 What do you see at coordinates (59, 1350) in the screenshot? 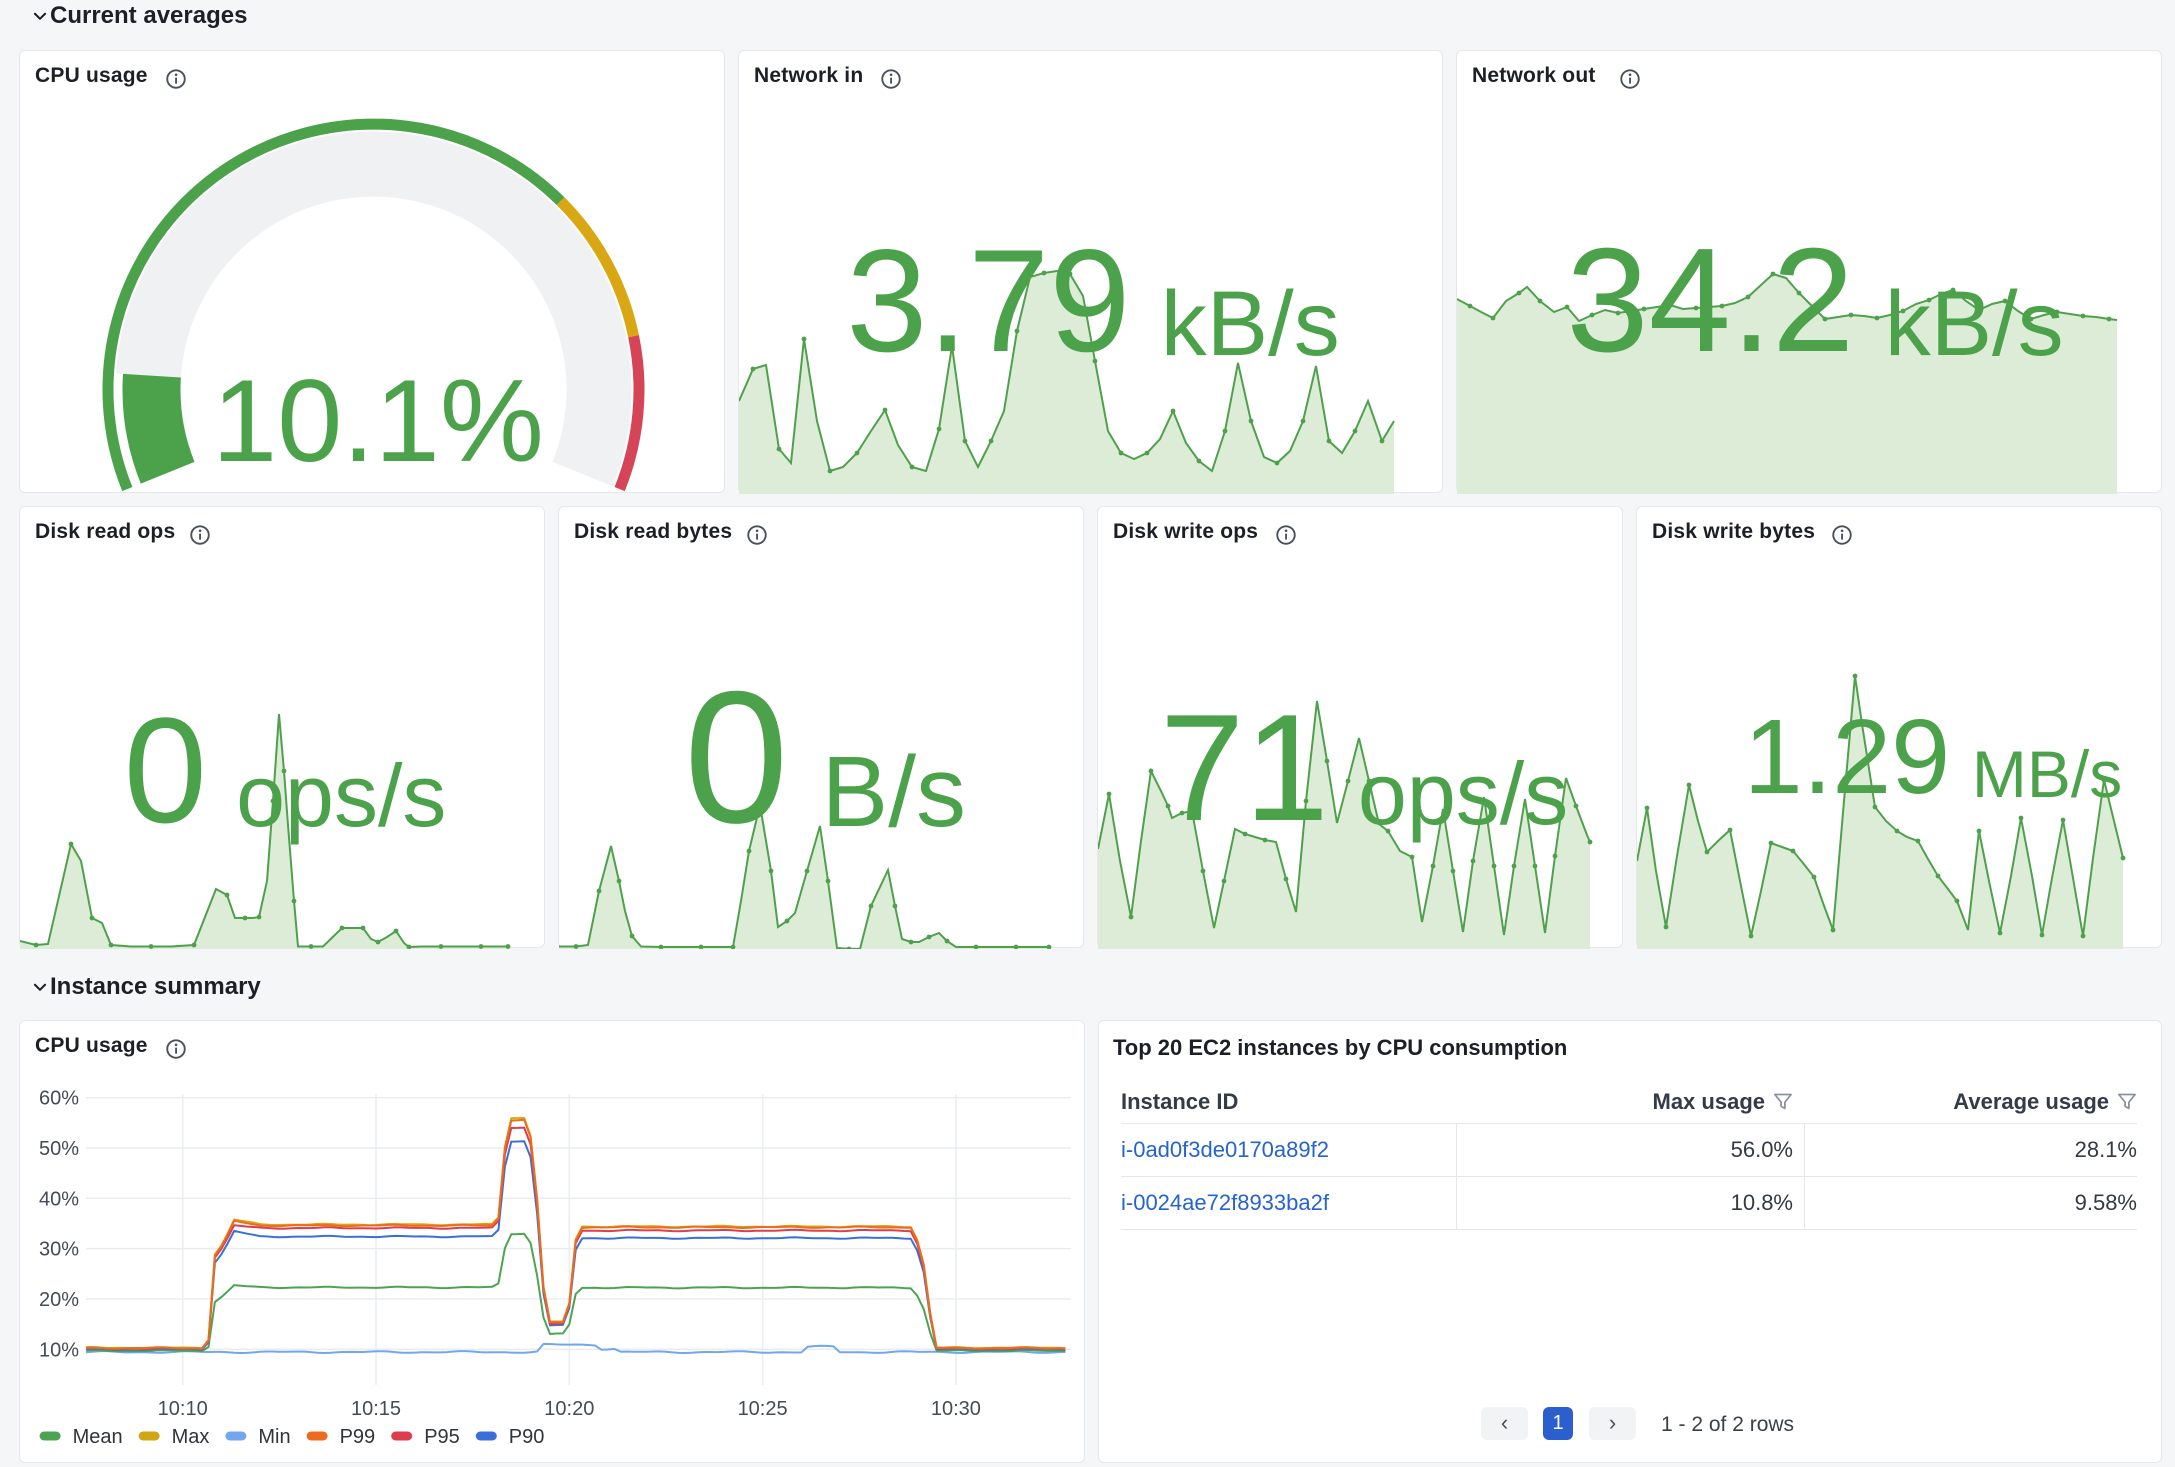
I see `svg-text: 10%` at bounding box center [59, 1350].